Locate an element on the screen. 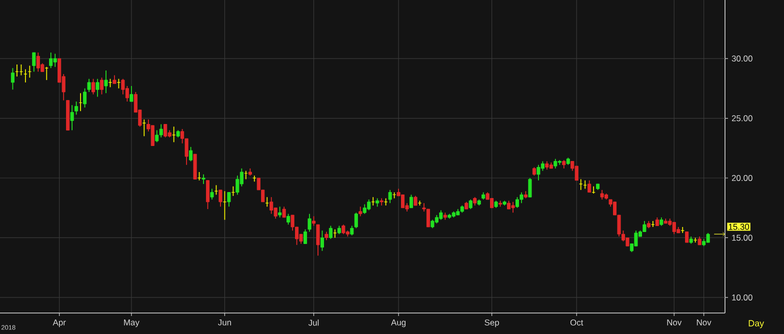 The width and height of the screenshot is (784, 334). x-tick-label: Apr is located at coordinates (59, 324).